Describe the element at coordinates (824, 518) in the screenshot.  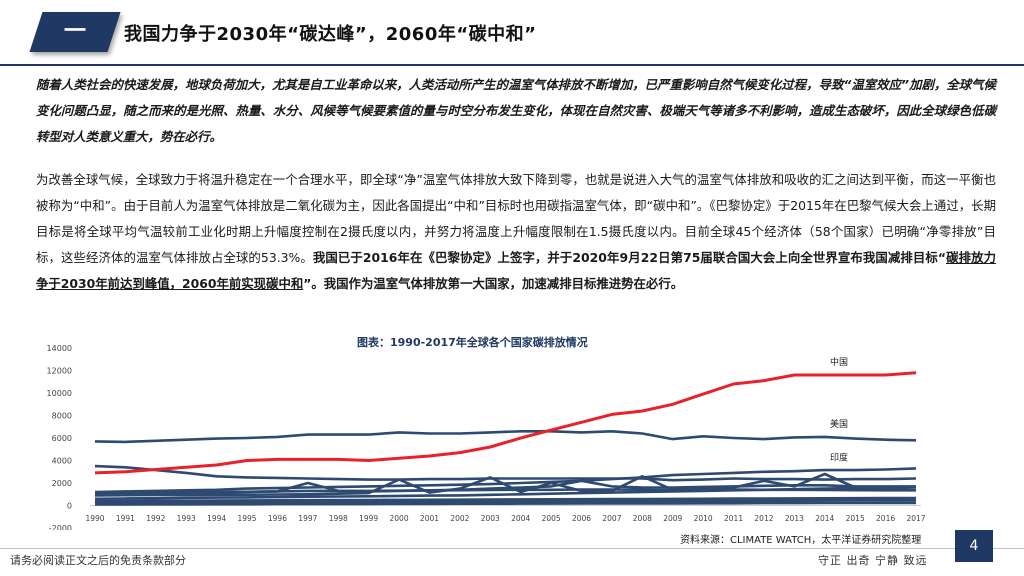
I see `x-tick-label: 2014` at that location.